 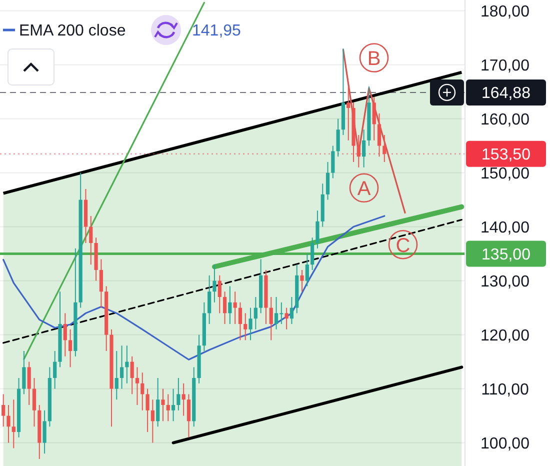 What do you see at coordinates (72, 31) in the screenshot?
I see `legend-label: EMA 200 close` at bounding box center [72, 31].